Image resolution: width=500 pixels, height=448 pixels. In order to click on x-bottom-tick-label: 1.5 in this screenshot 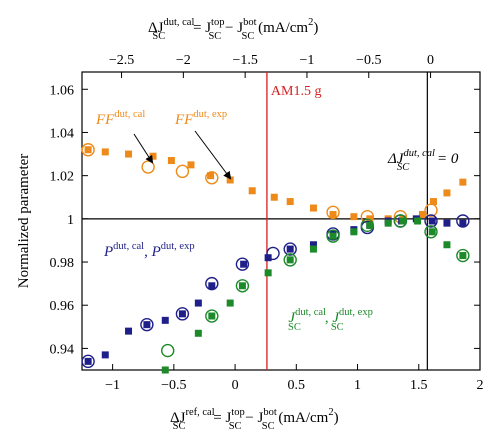, I will do `click(419, 385)`.